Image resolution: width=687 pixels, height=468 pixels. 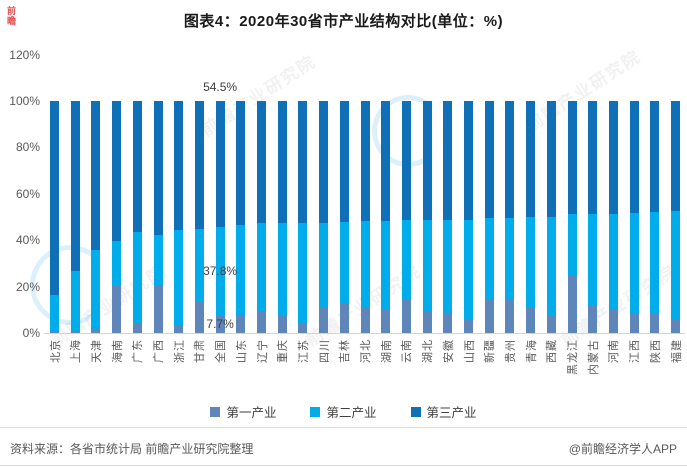 I want to click on x-tick-label: 湖南, so click(x=386, y=351).